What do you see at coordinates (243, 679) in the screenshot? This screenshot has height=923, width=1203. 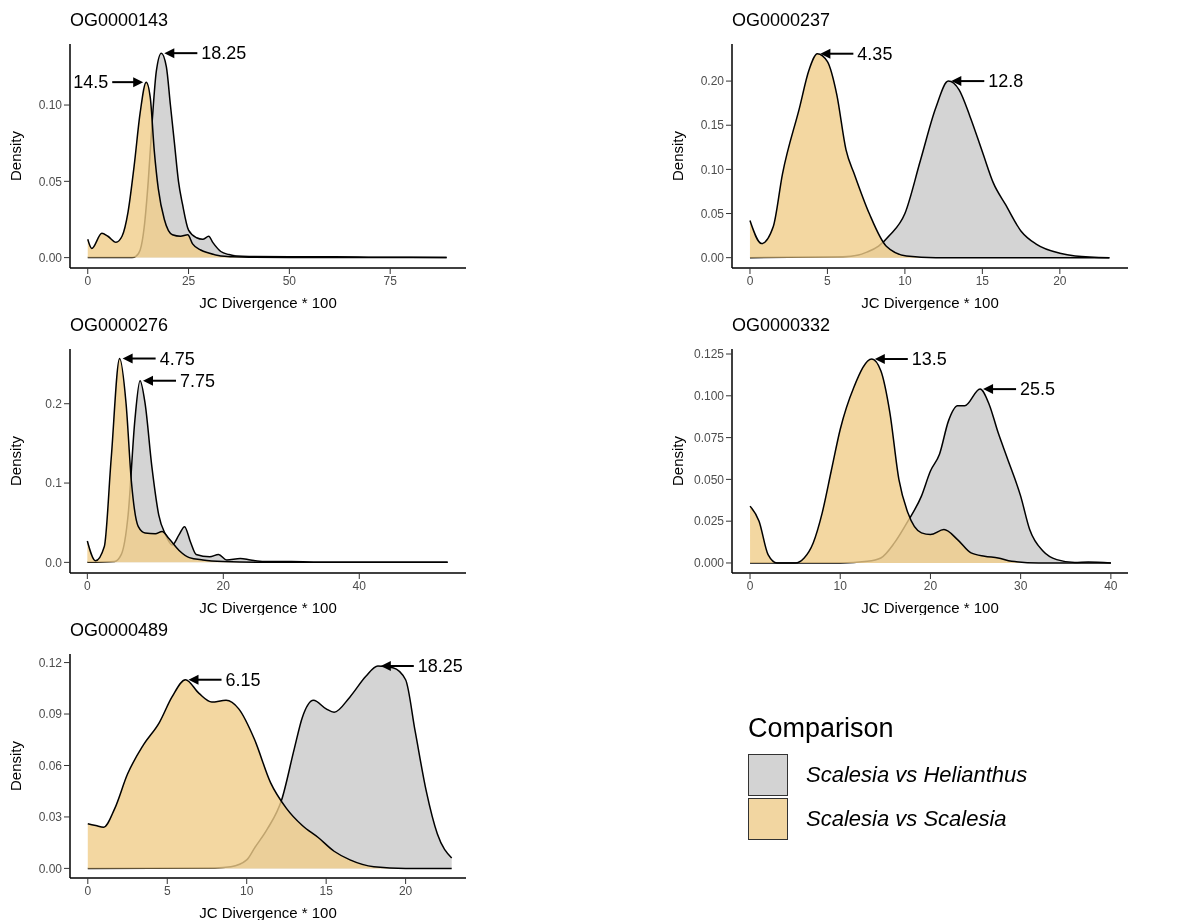 I see `annotation: 6.15` at bounding box center [243, 679].